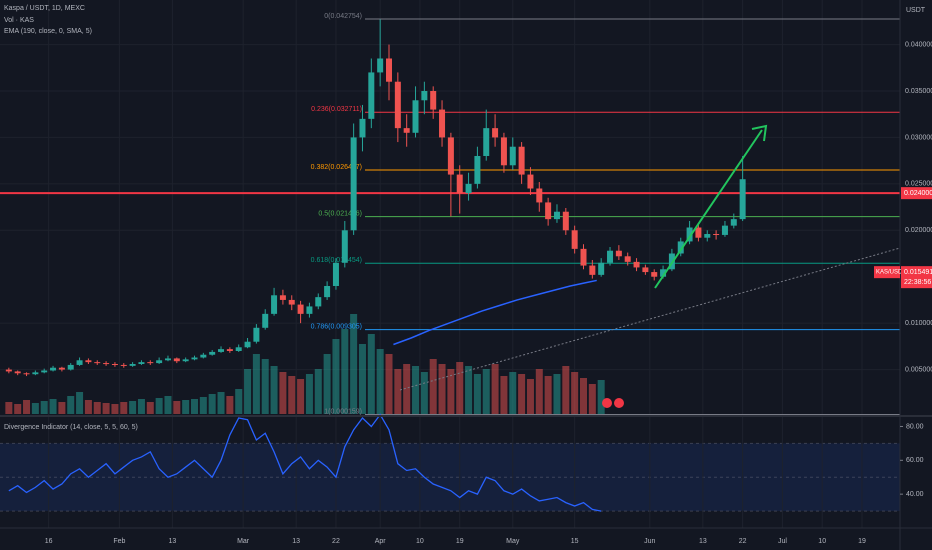 This screenshot has height=550, width=932. Describe the element at coordinates (336, 326) in the screenshot. I see `fib-label: 0.786(0.009305)` at that location.